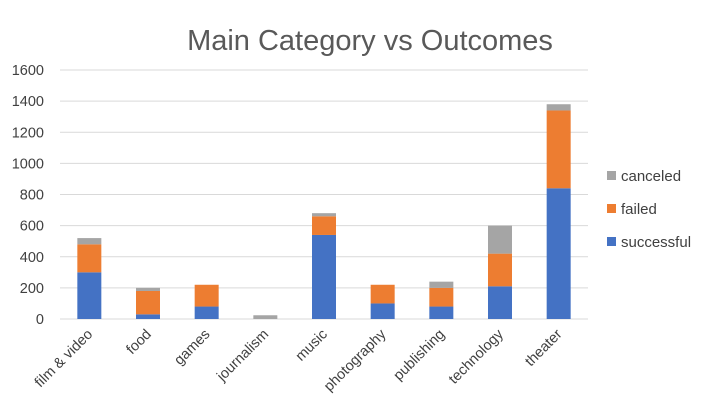 The image size is (705, 417). I want to click on x-tick-label: journalism, so click(242, 356).